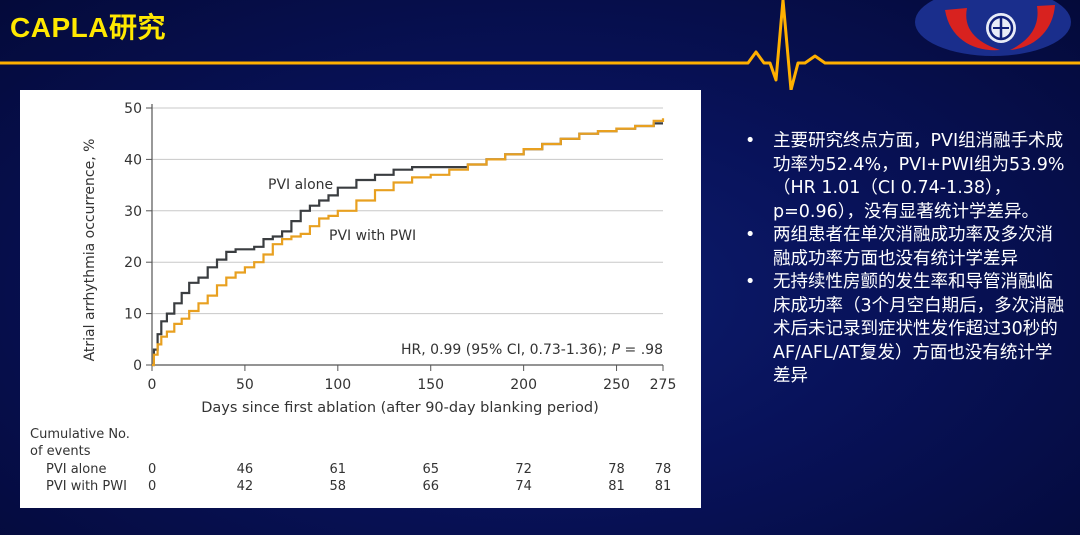  Describe the element at coordinates (663, 385) in the screenshot. I see `x-tick-label: 275` at that location.